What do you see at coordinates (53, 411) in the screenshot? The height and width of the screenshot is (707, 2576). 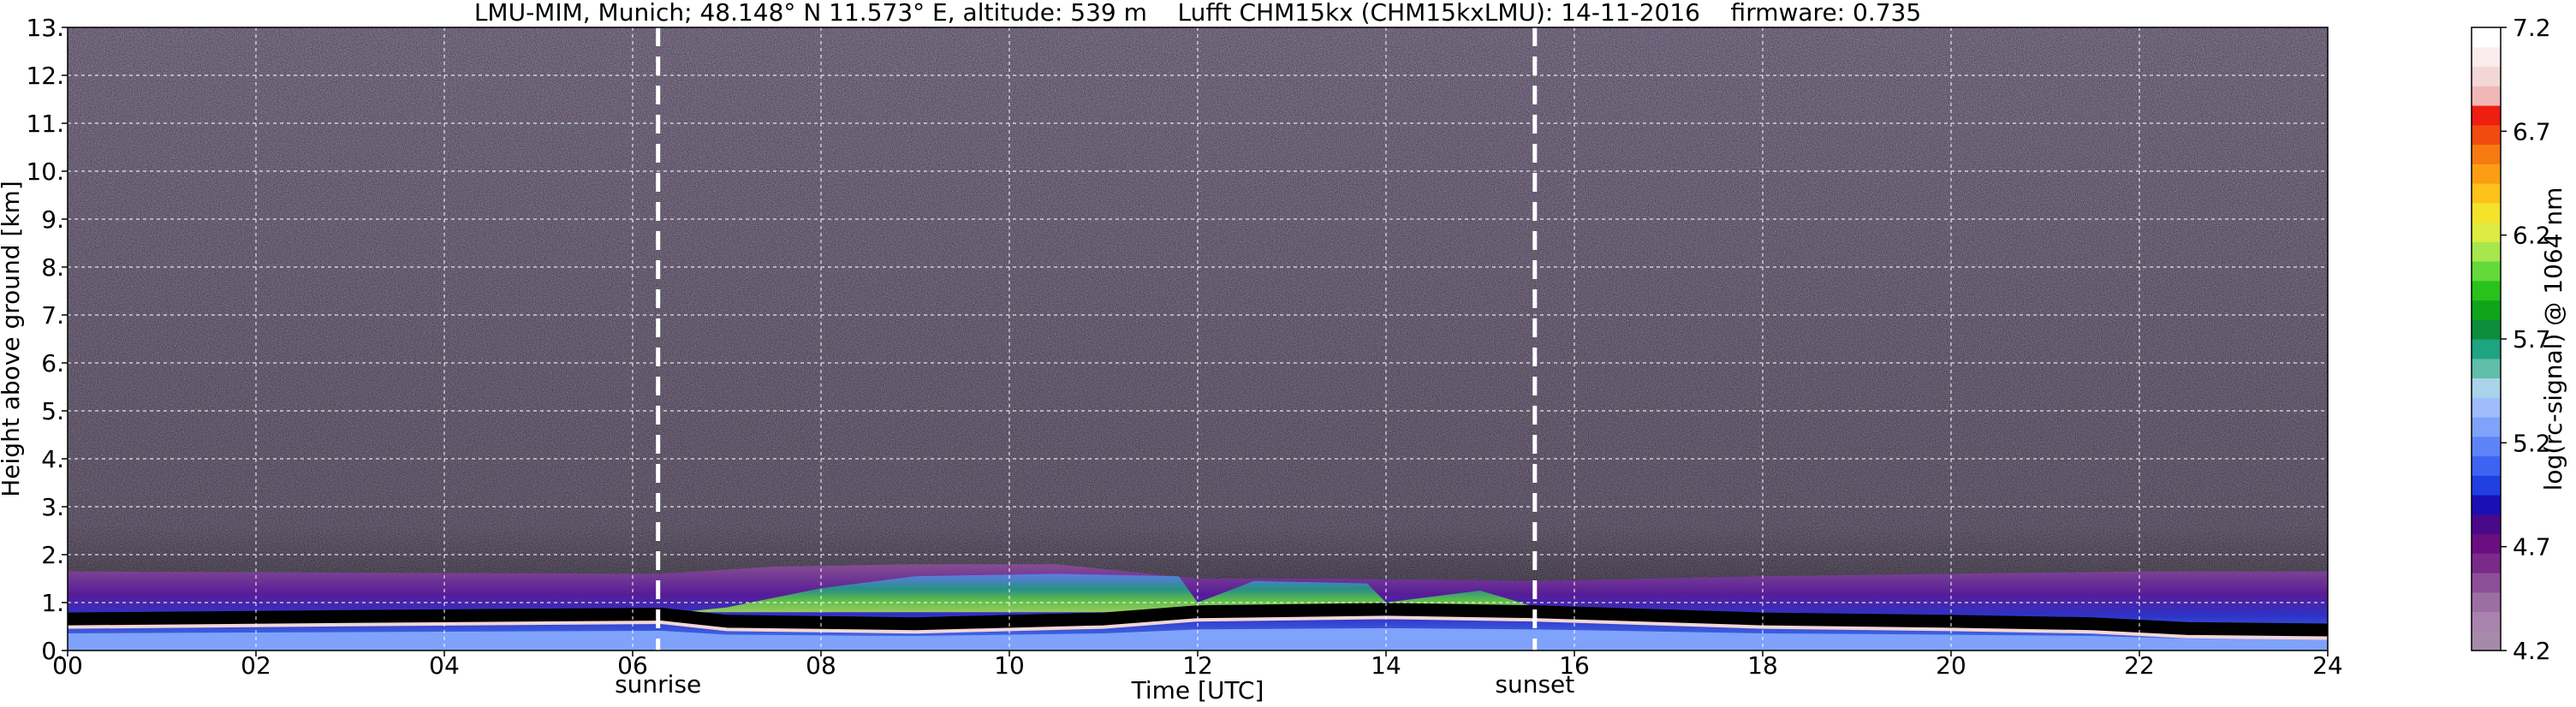 I see `y-tick-label: 5.` at bounding box center [53, 411].